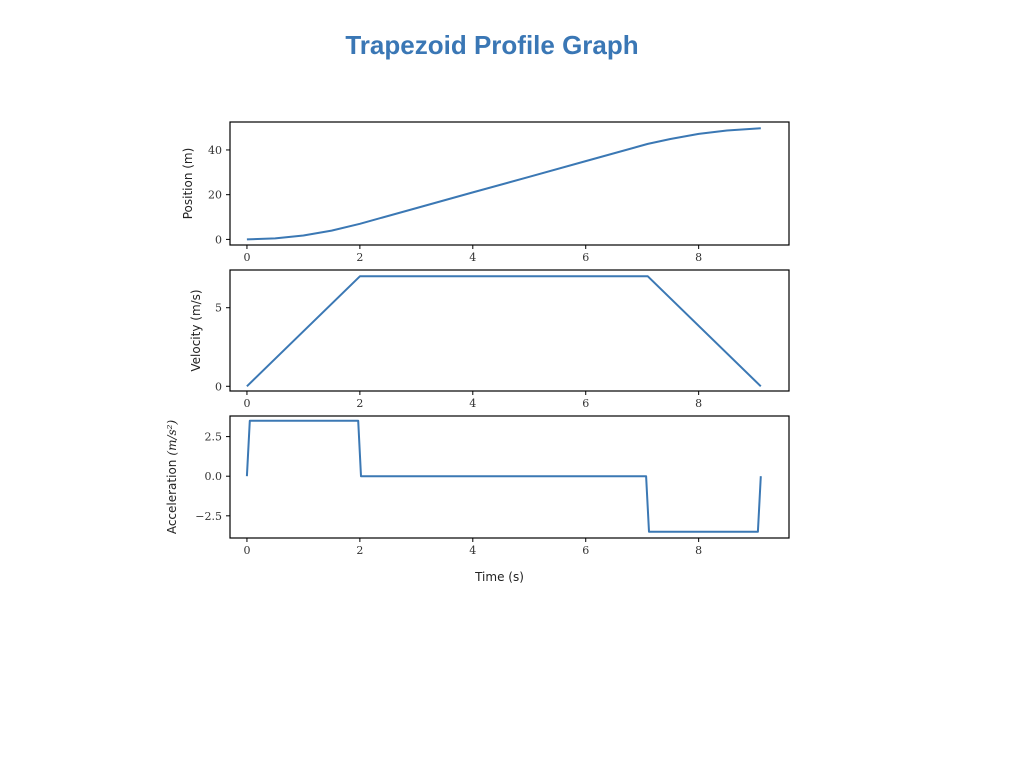 The image size is (1024, 768). I want to click on acceleration-ytick-label: −2.5, so click(208, 516).